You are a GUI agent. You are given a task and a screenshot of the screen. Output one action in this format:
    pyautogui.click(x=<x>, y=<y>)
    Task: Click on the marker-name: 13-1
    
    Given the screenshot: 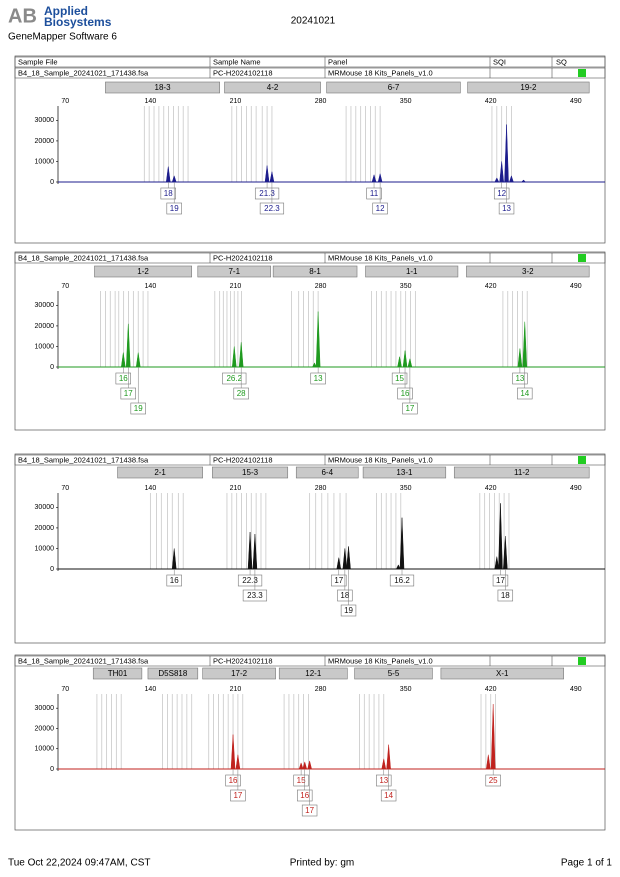 What is the action you would take?
    pyautogui.click(x=404, y=472)
    